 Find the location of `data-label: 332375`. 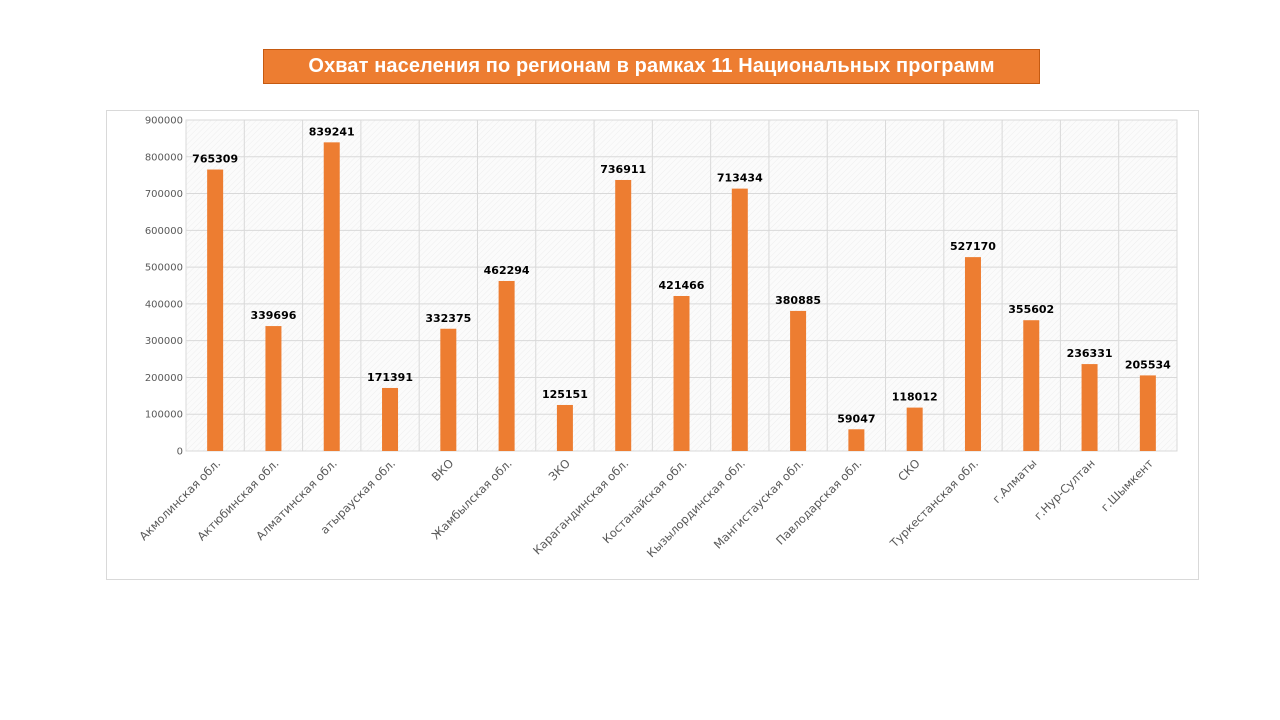

data-label: 332375 is located at coordinates (448, 318).